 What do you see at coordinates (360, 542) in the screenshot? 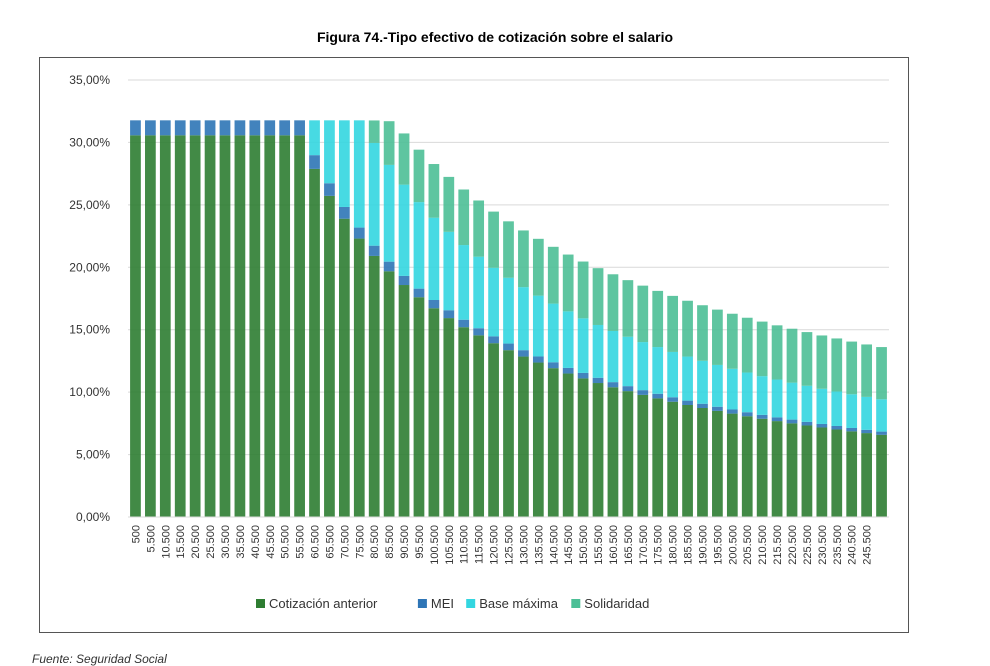
I see `x-tick-label: 75.500` at bounding box center [360, 542].